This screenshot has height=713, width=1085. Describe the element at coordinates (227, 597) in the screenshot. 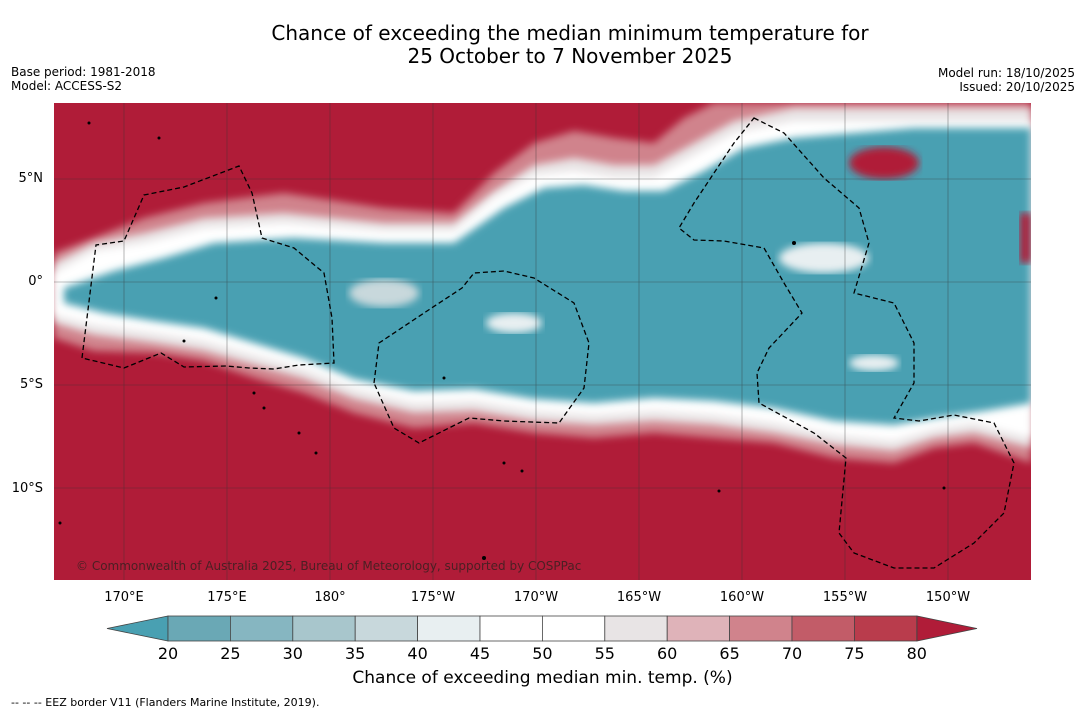

I see `lon-label-175e: 175°E` at that location.